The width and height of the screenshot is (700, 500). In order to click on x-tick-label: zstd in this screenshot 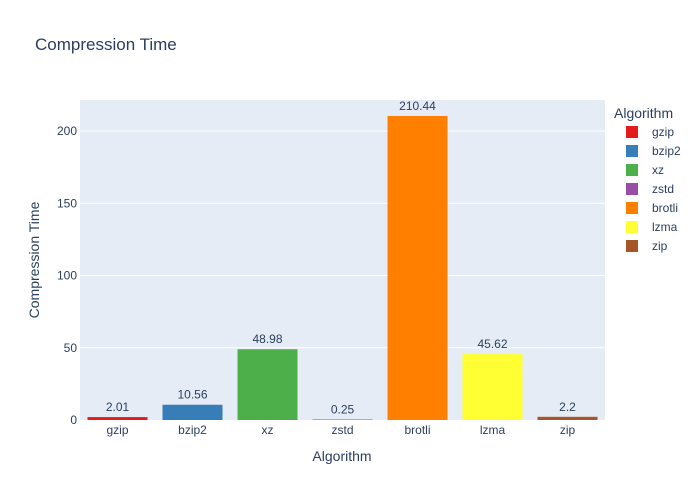, I will do `click(342, 430)`.